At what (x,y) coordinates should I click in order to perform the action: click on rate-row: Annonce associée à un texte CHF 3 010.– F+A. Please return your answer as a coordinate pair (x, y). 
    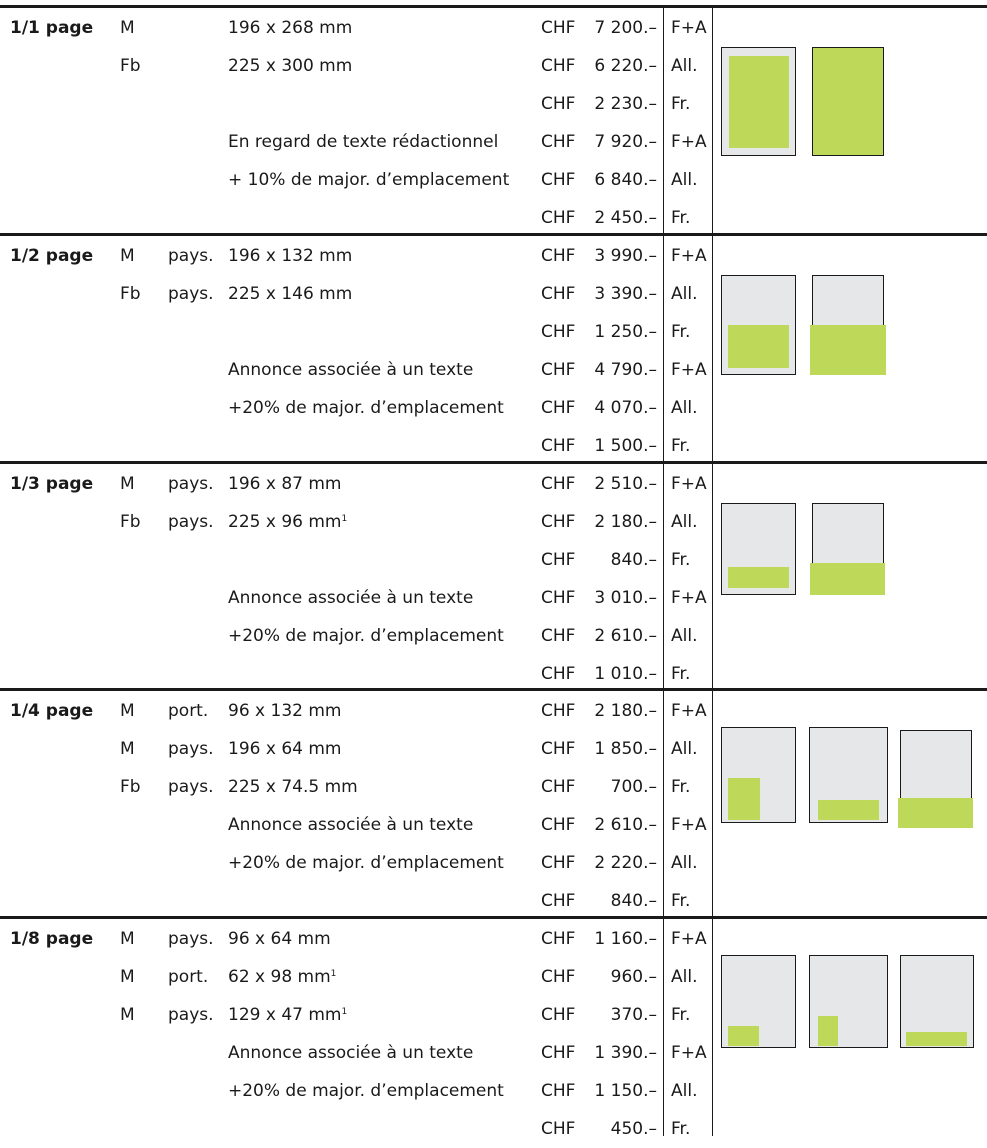
    Looking at the image, I should click on (493, 598).